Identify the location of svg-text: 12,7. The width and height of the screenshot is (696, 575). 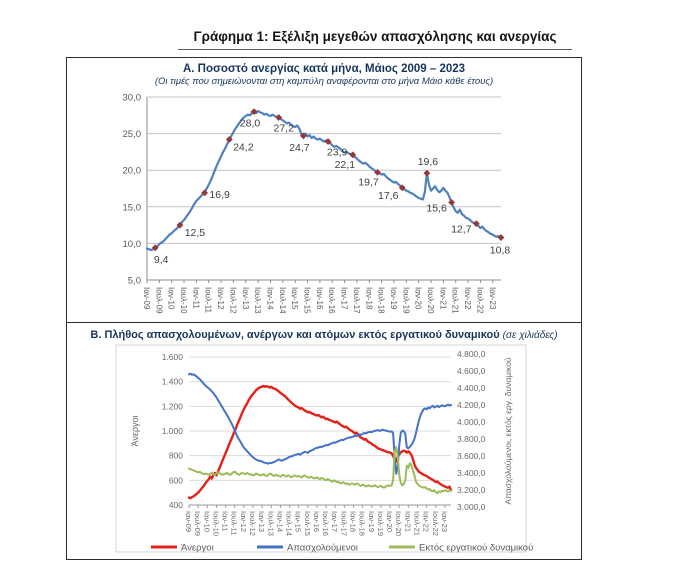
(461, 230).